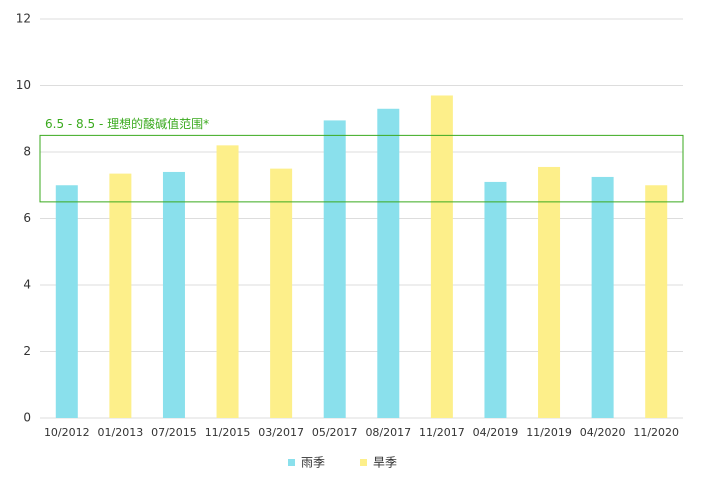 The image size is (702, 498). What do you see at coordinates (27, 152) in the screenshot?
I see `y-tick-label: 8` at bounding box center [27, 152].